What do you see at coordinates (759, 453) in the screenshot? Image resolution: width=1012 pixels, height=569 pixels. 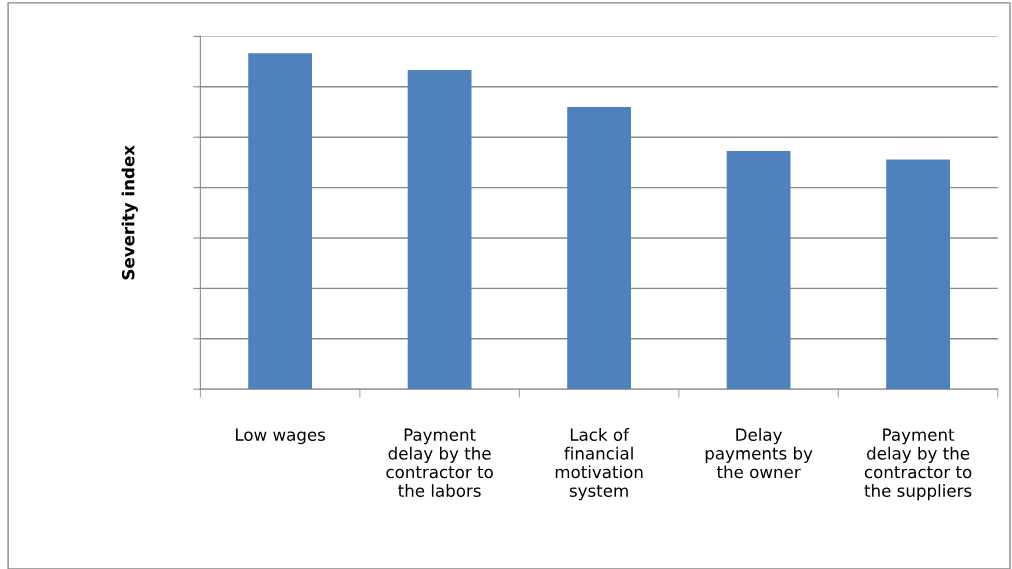 I see `x-tick-label: Delay payments by the owner` at bounding box center [759, 453].